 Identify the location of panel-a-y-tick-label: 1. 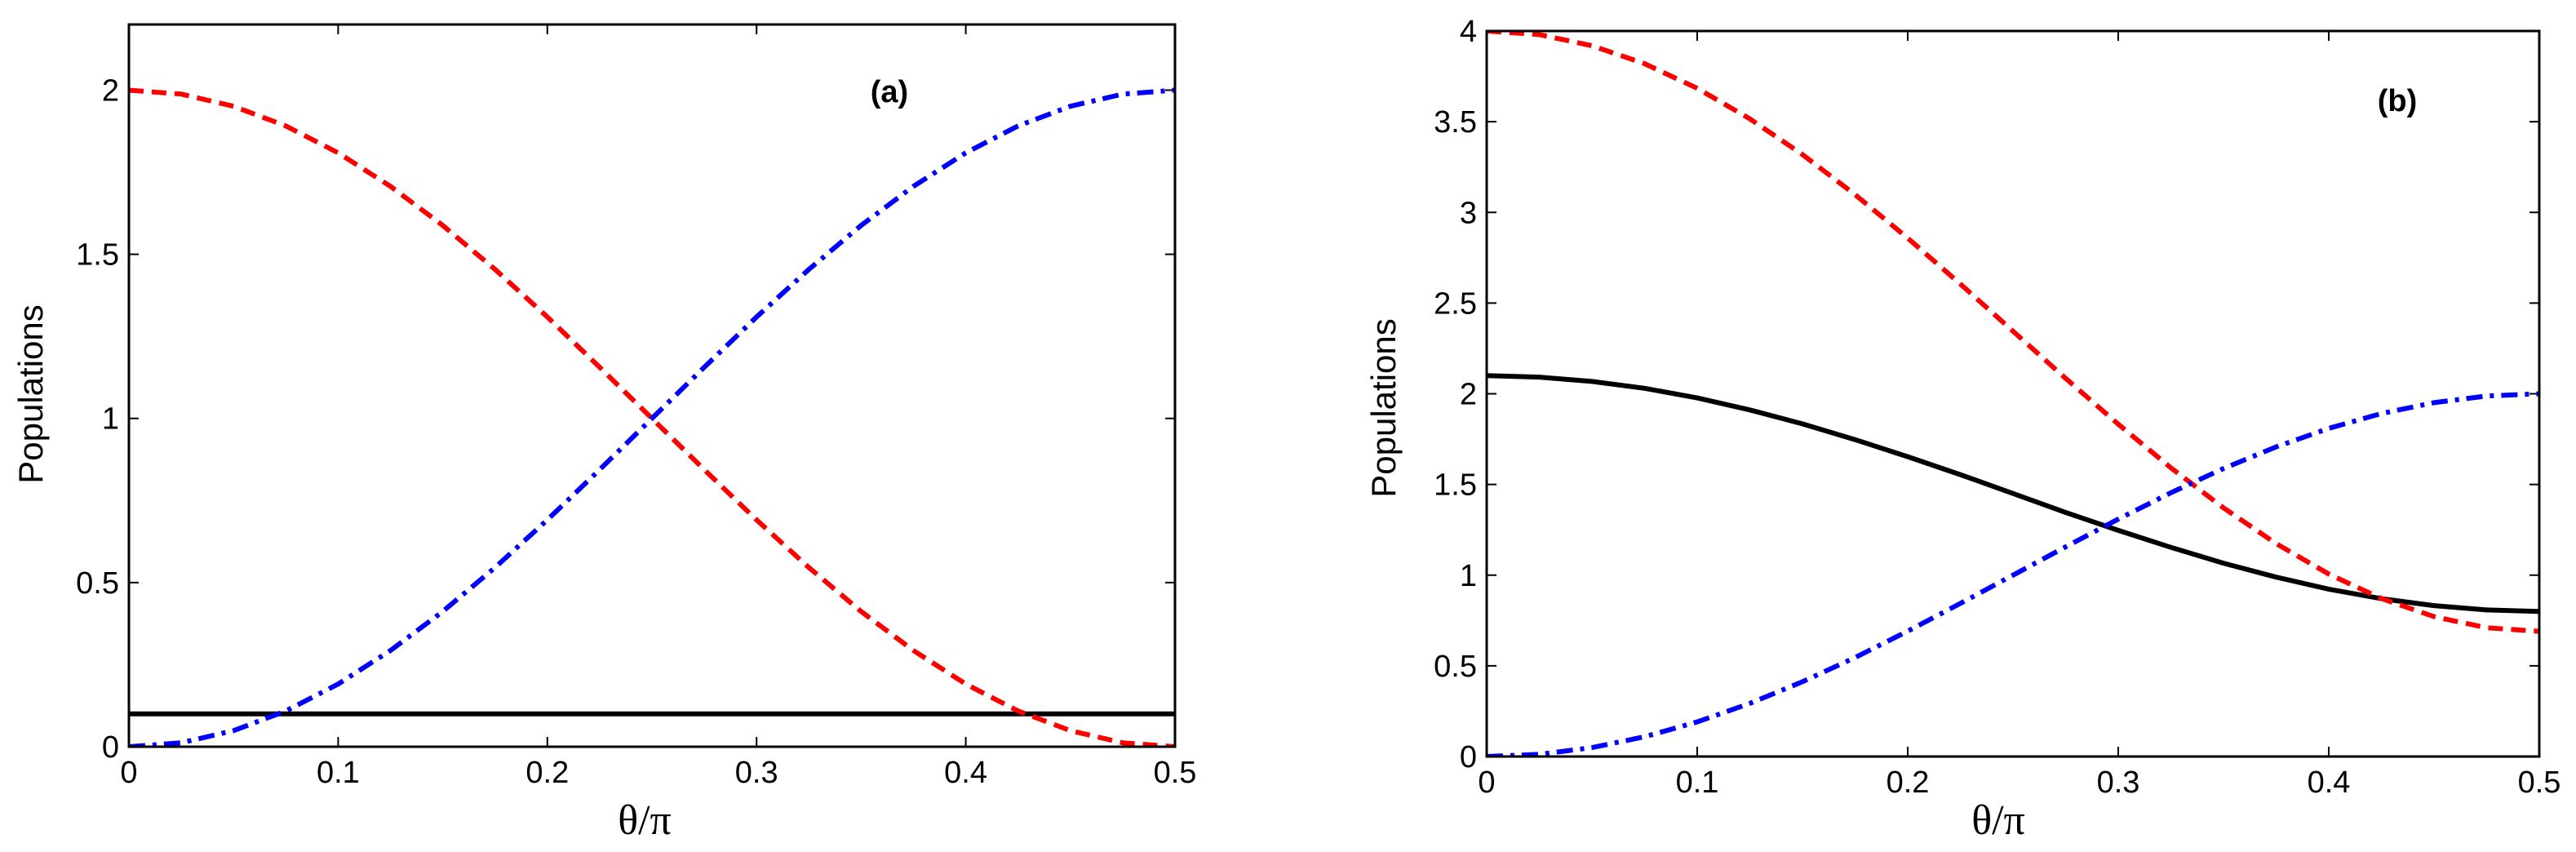
(110, 419).